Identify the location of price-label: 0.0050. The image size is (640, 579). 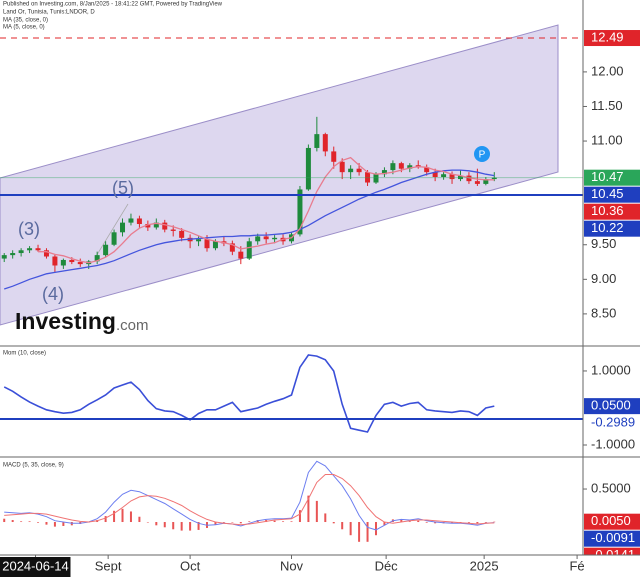
(611, 520).